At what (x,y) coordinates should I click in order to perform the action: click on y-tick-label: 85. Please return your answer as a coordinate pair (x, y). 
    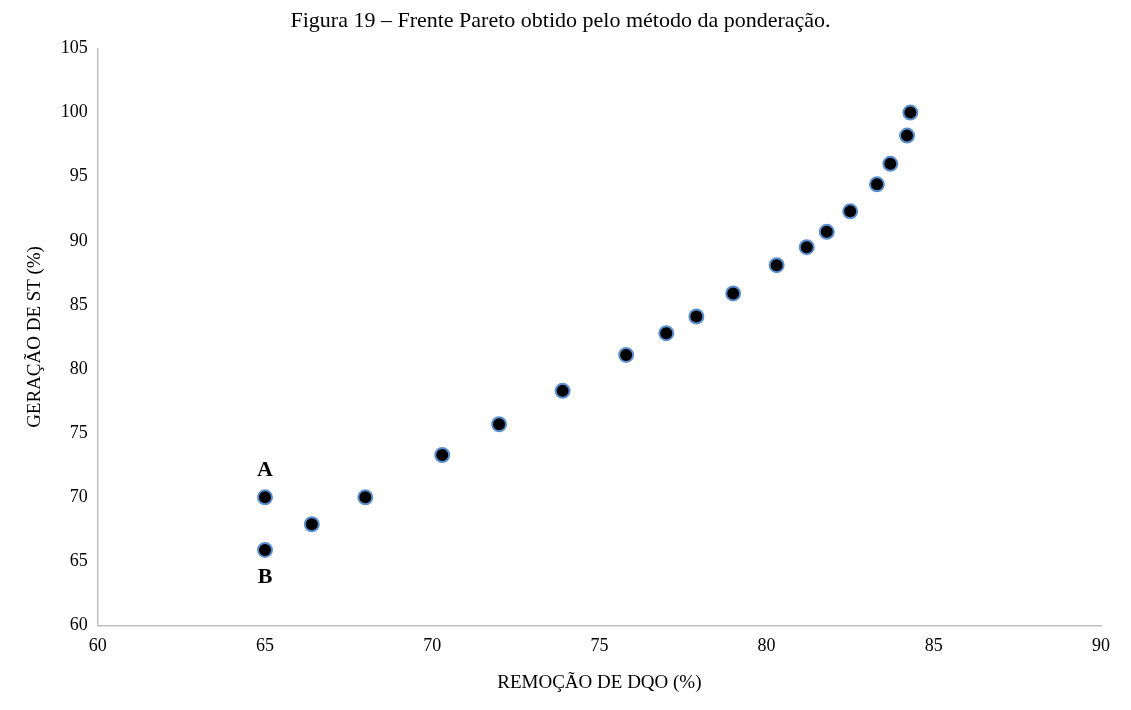
    Looking at the image, I should click on (78, 303).